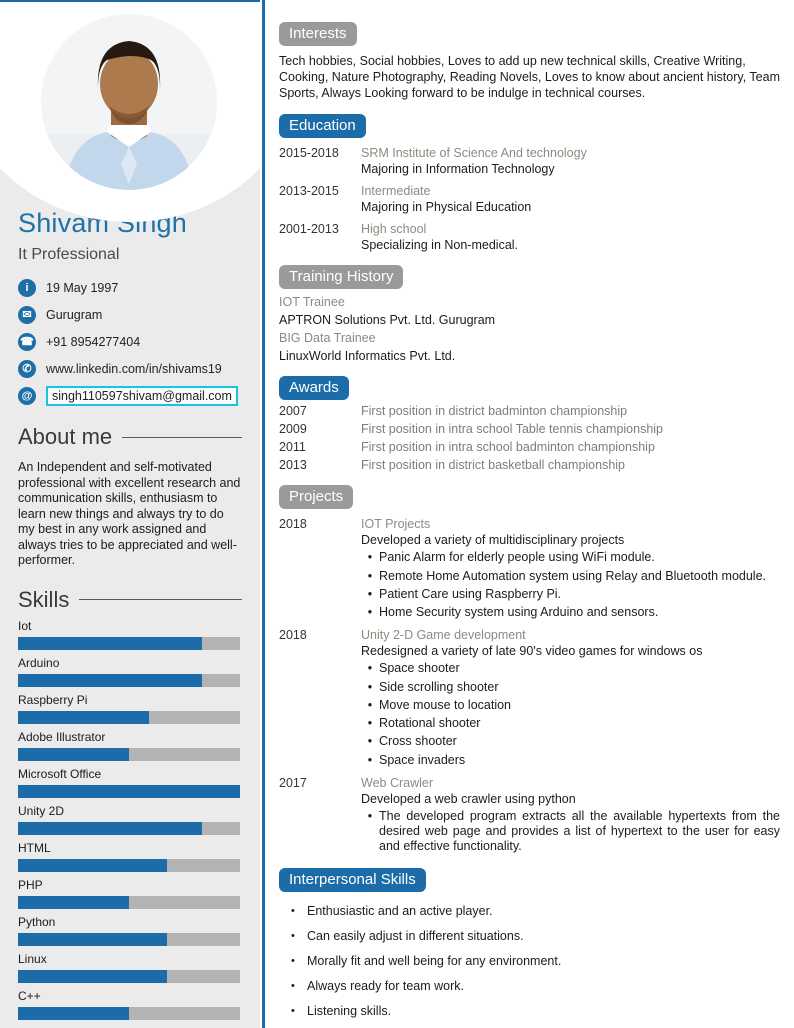 The image size is (794, 1028). Describe the element at coordinates (322, 126) in the screenshot. I see `education-heading: Education` at that location.